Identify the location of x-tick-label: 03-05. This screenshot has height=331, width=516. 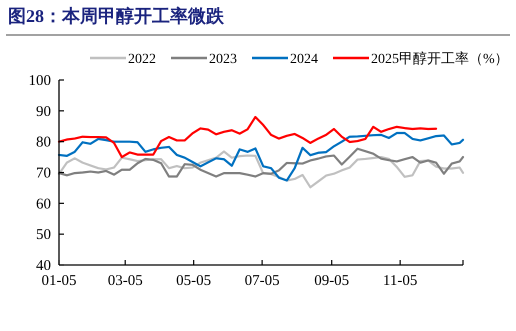
(125, 281).